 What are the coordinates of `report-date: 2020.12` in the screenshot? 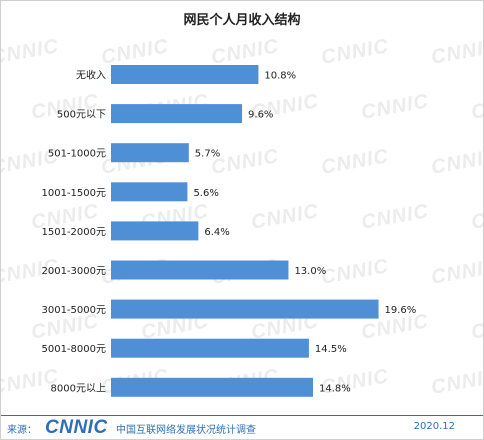 It's located at (434, 426).